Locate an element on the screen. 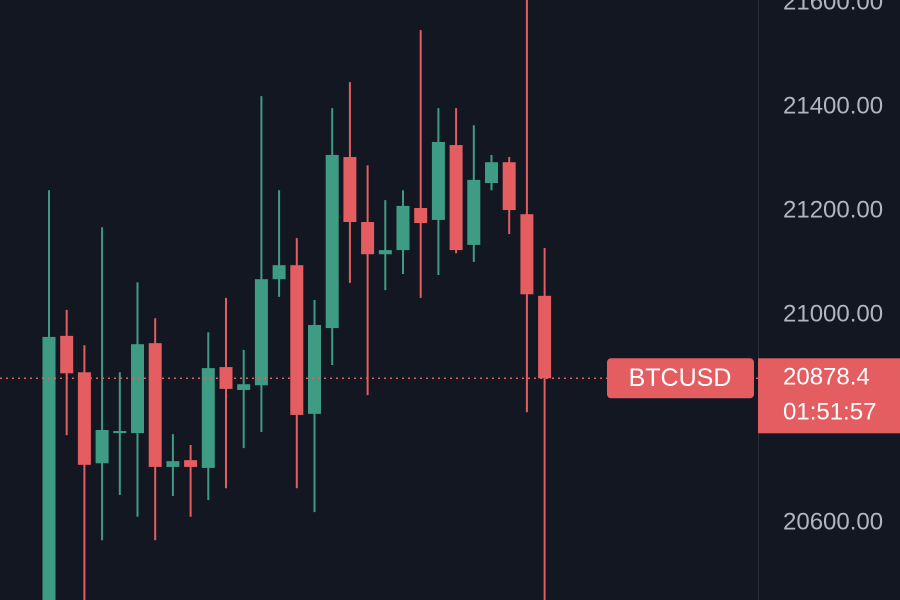  y-tick-label: 21200.00 is located at coordinates (833, 209).